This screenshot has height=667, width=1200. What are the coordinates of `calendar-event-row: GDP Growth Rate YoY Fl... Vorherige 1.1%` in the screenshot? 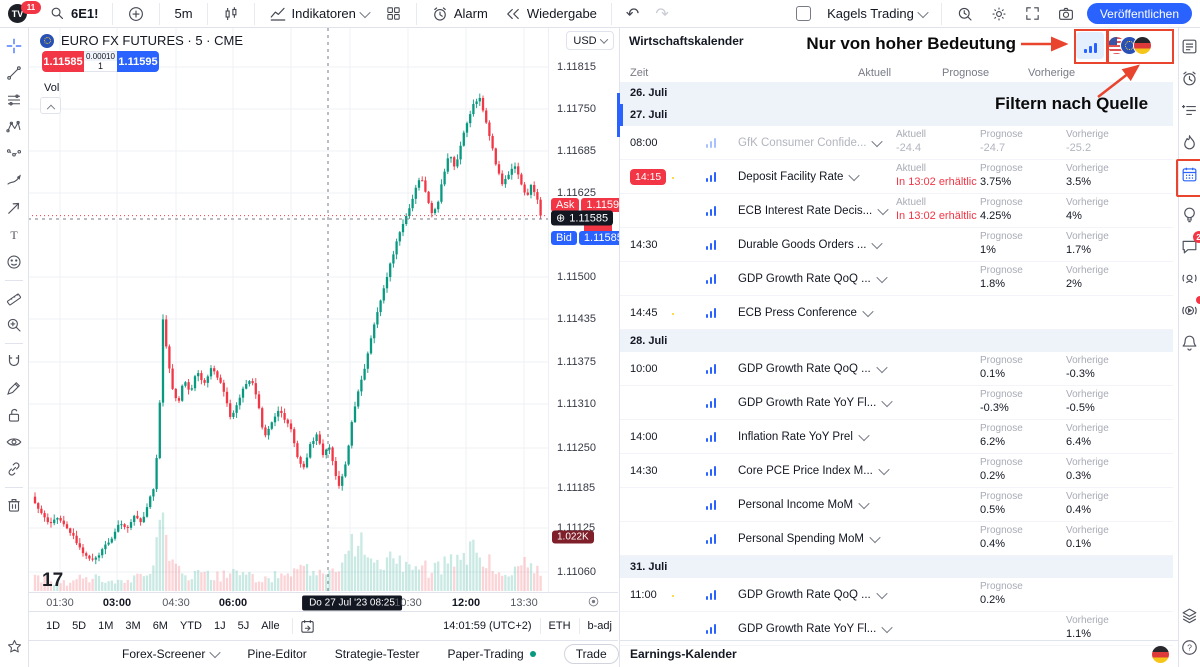 It's located at (896, 629).